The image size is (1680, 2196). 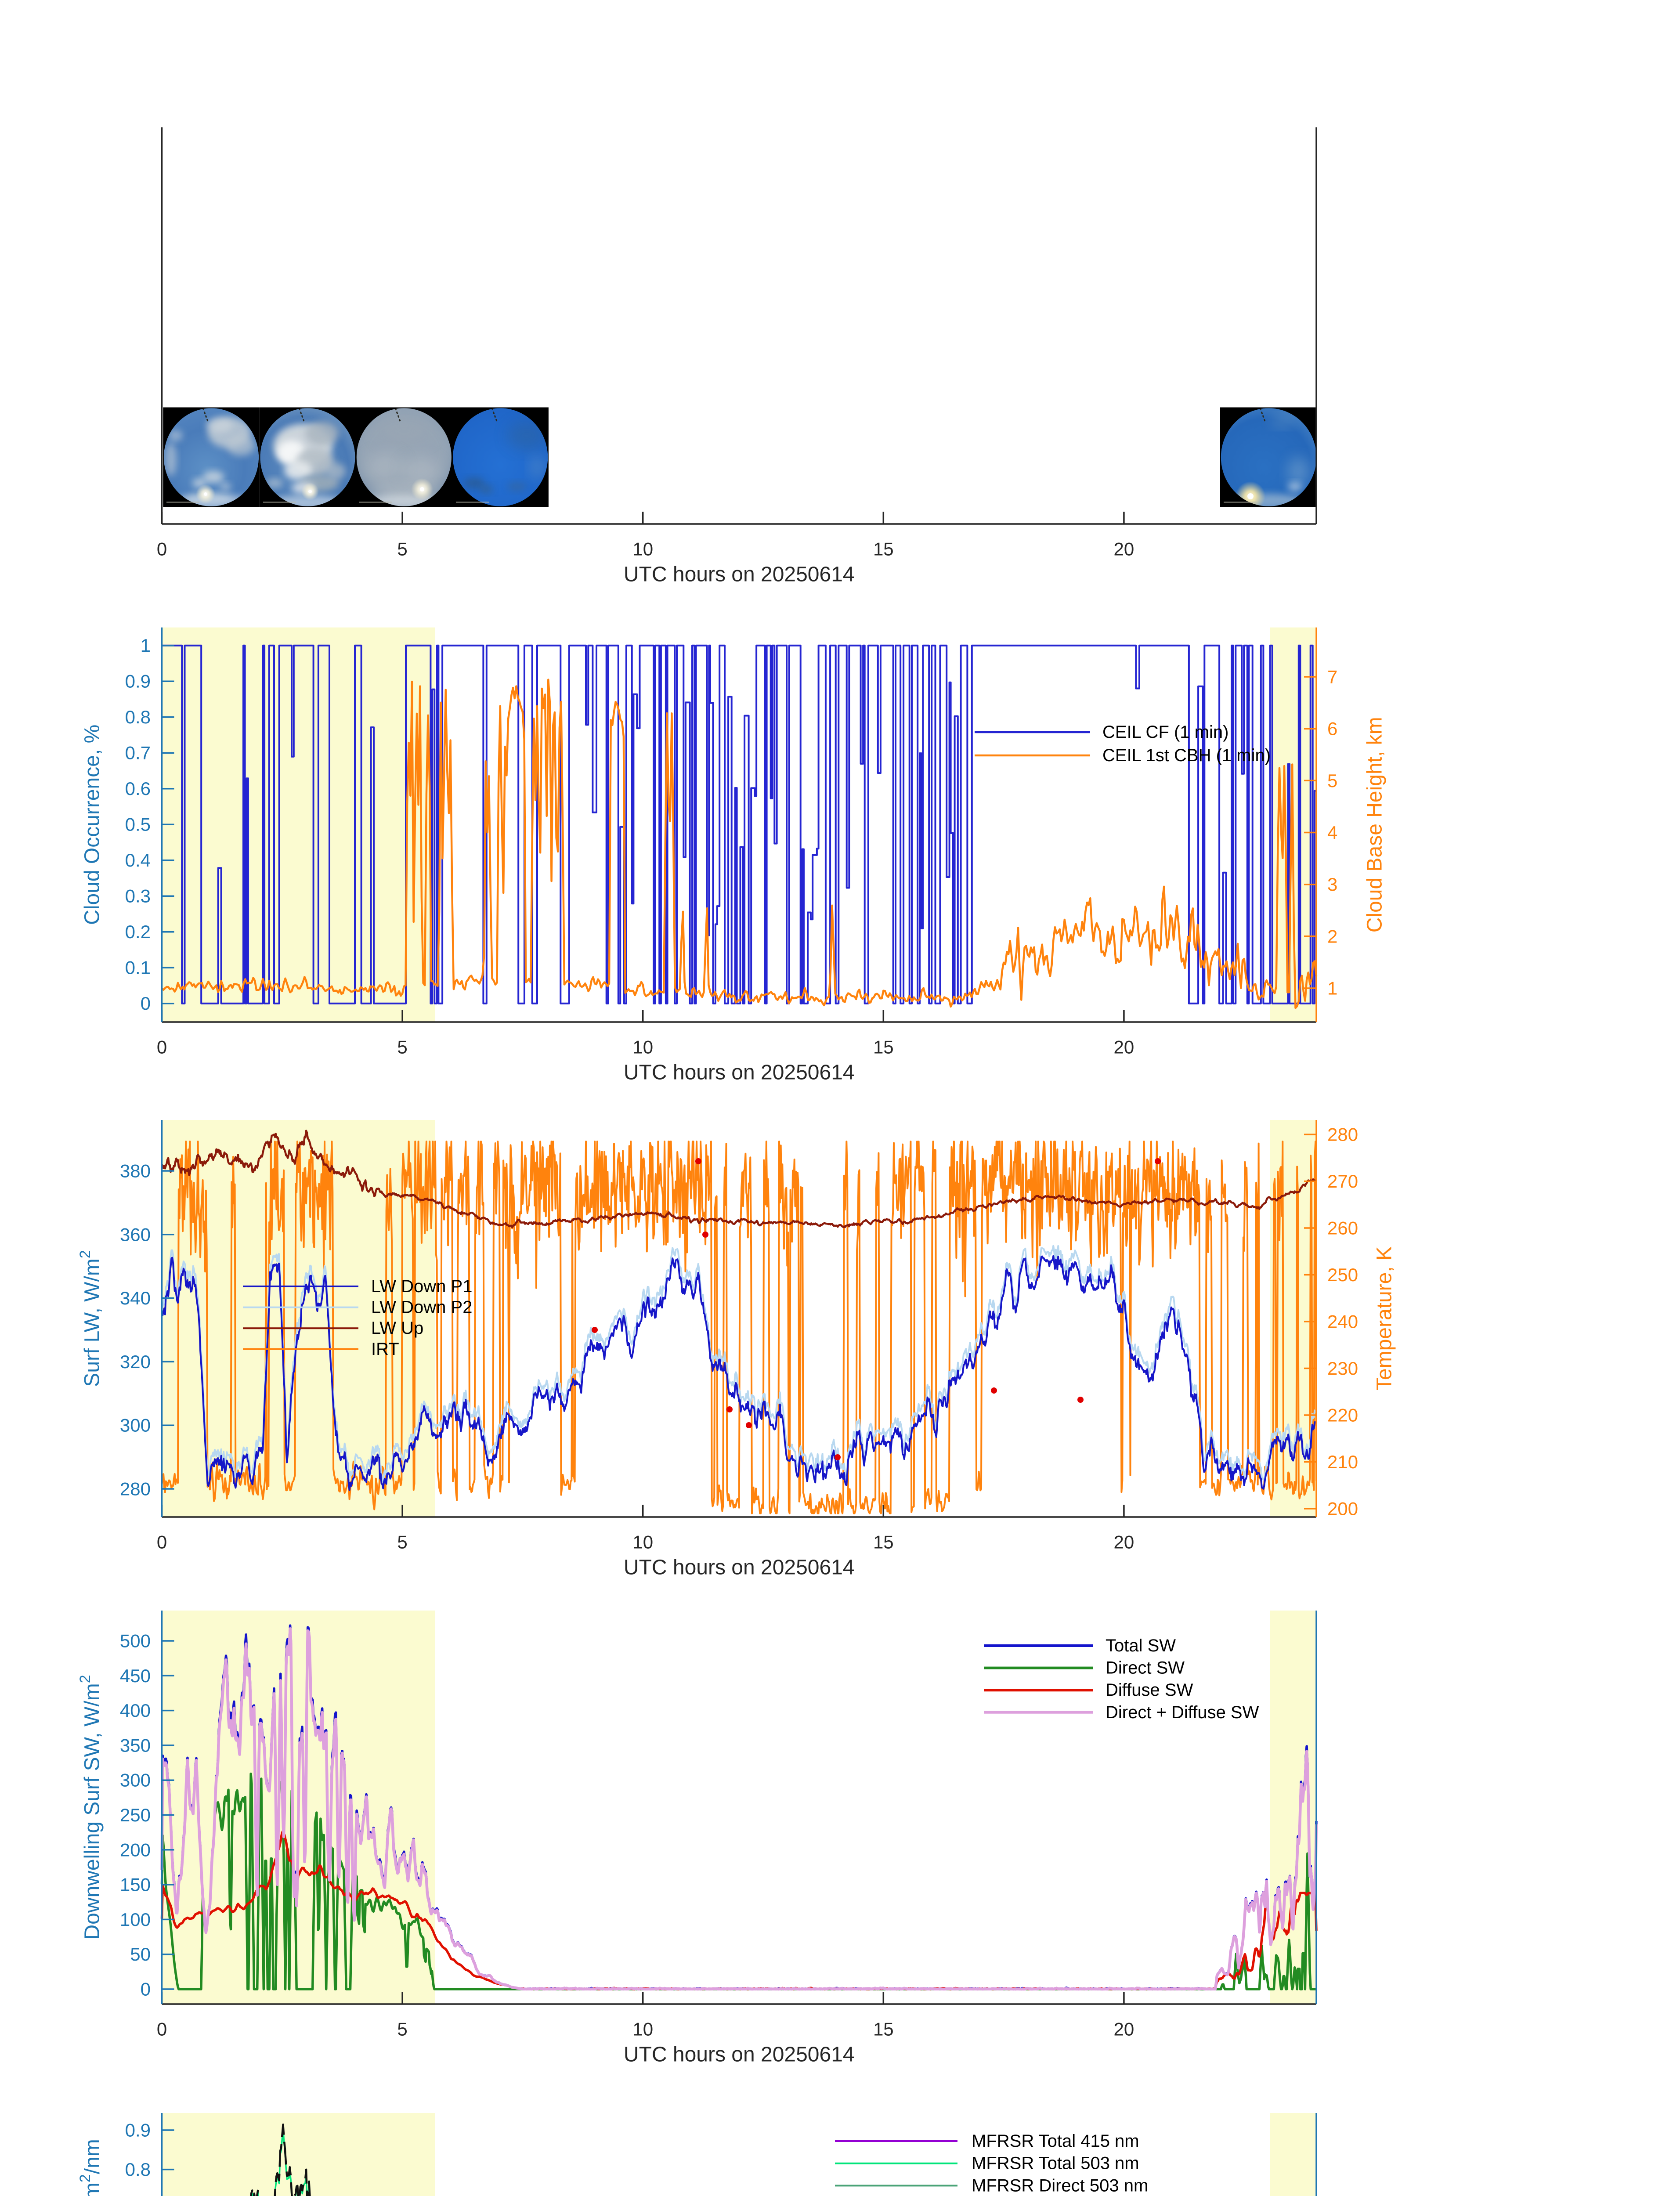 I want to click on svg-text: 0.3, so click(x=138, y=896).